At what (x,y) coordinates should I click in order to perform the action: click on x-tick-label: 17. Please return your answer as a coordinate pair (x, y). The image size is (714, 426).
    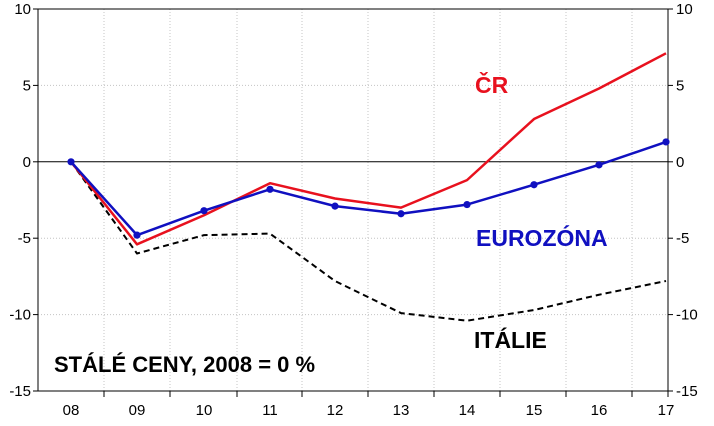
    Looking at the image, I should click on (666, 410).